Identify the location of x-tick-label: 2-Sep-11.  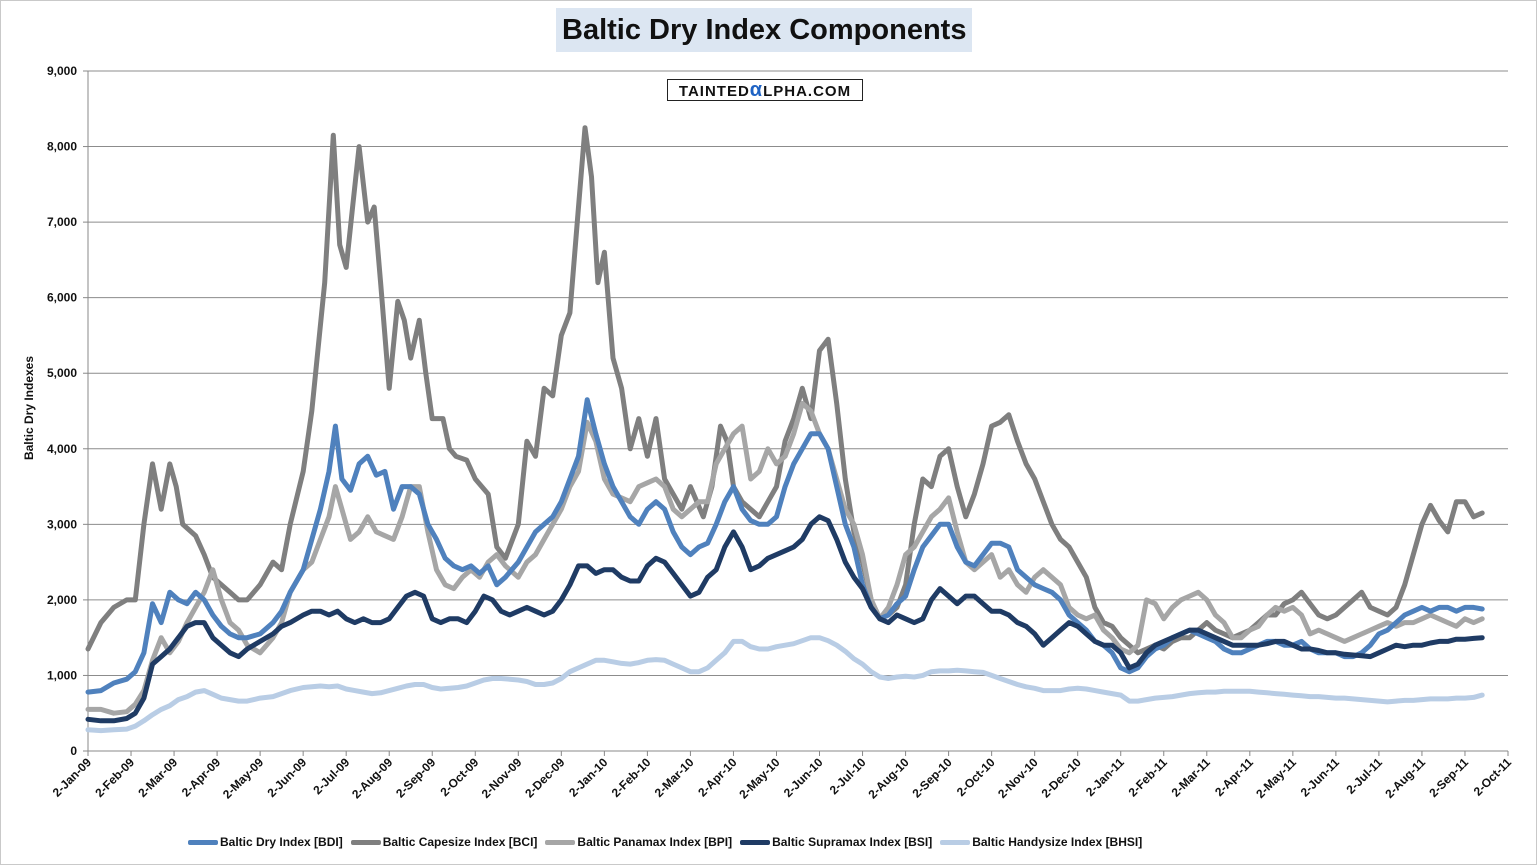
(1448, 777).